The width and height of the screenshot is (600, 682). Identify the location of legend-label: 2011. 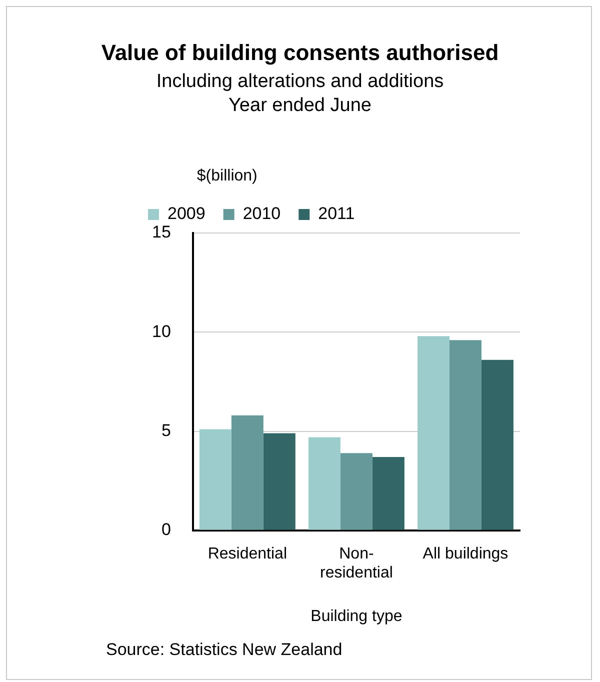
(336, 214).